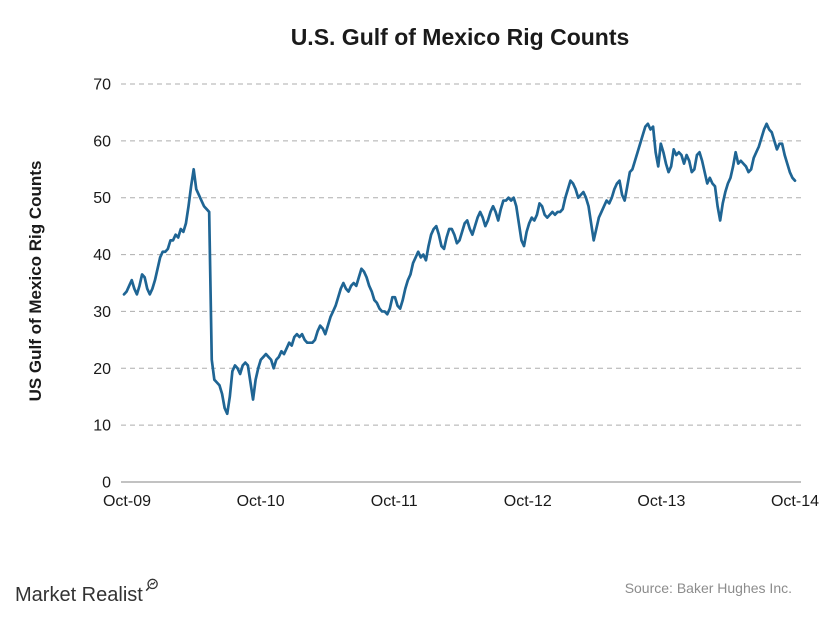 This screenshot has width=840, height=617. Describe the element at coordinates (394, 501) in the screenshot. I see `x-tick-label-Oct-11: Oct-11` at that location.